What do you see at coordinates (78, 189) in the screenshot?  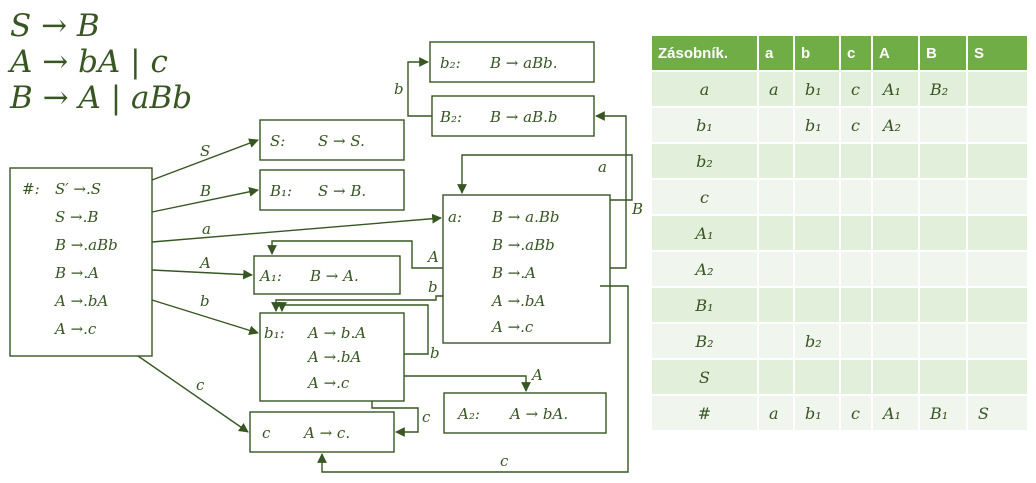 I see `state-hash-item: S′ →.S` at bounding box center [78, 189].